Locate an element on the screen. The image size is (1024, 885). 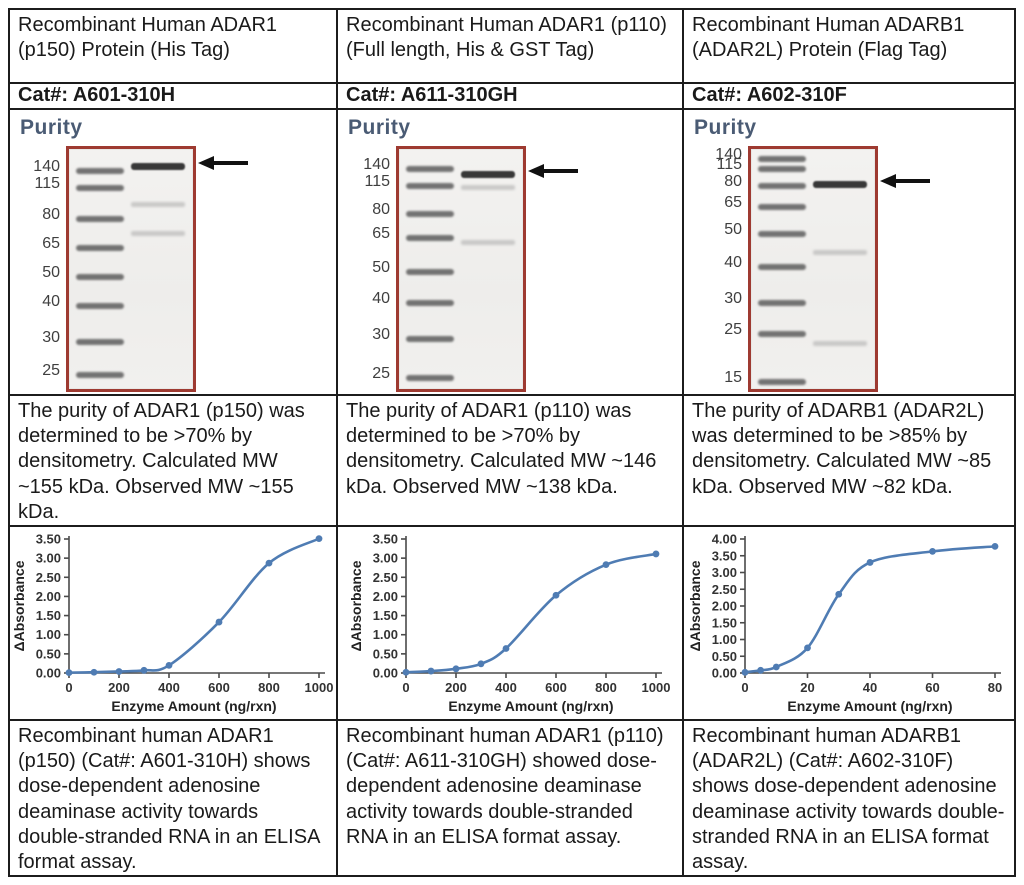
svg-text: 3.50 is located at coordinates (724, 555).